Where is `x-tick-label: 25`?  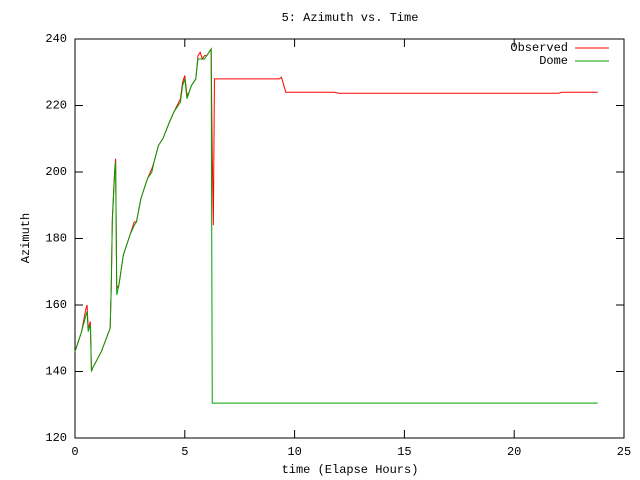
x-tick-label: 25 is located at coordinates (624, 452).